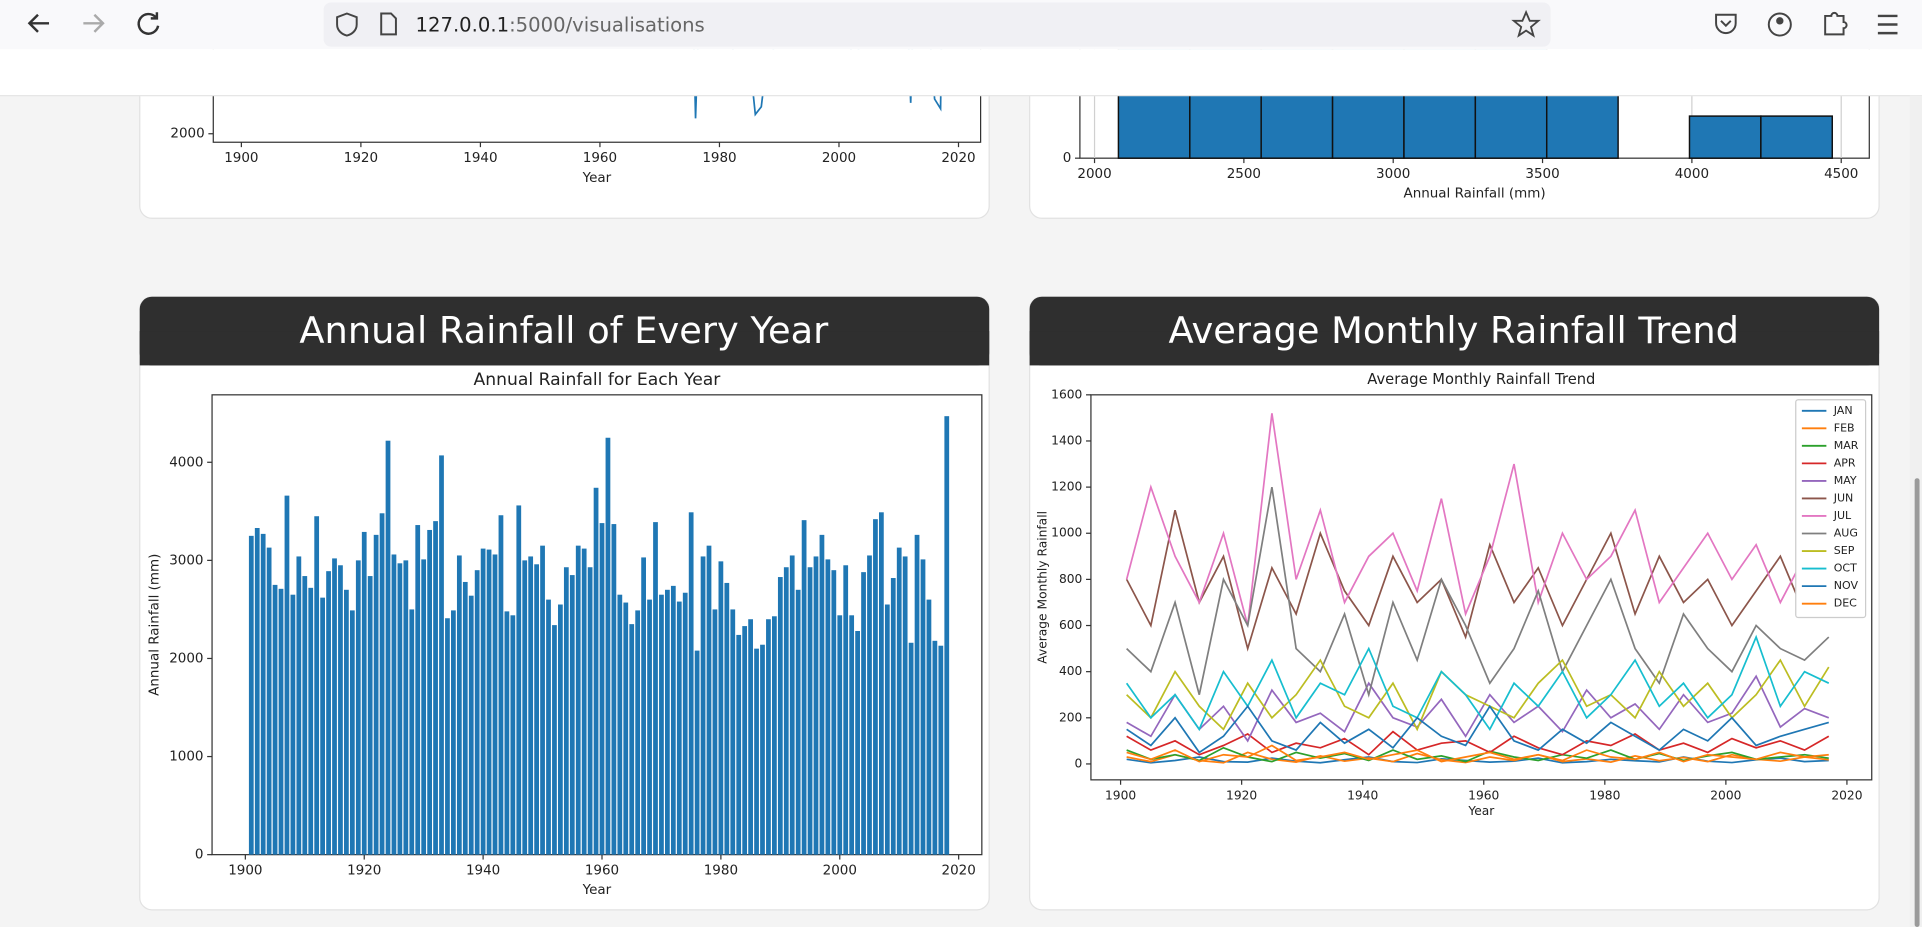  Describe the element at coordinates (347, 24) in the screenshot. I see `shield-icon` at that location.